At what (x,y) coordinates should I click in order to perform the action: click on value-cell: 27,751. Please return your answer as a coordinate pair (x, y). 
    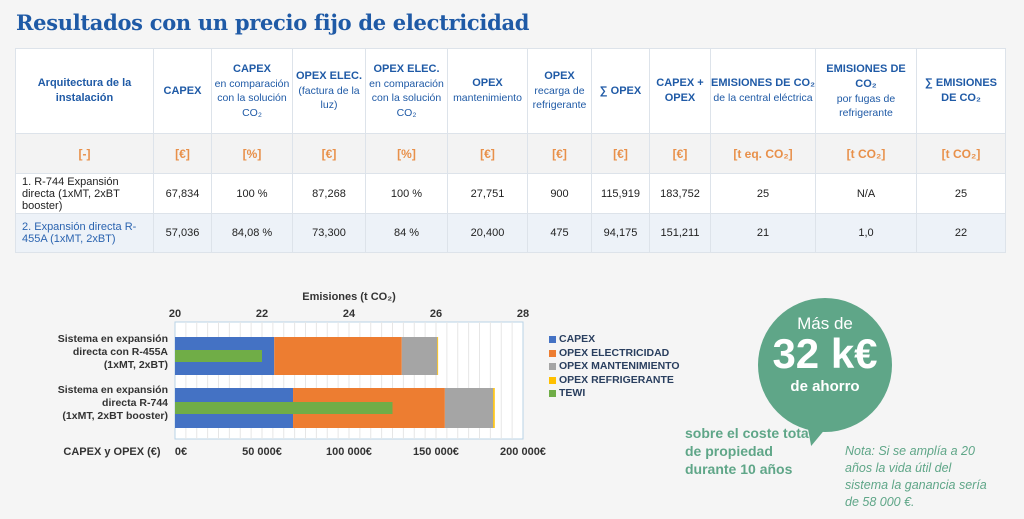
    Looking at the image, I should click on (487, 193).